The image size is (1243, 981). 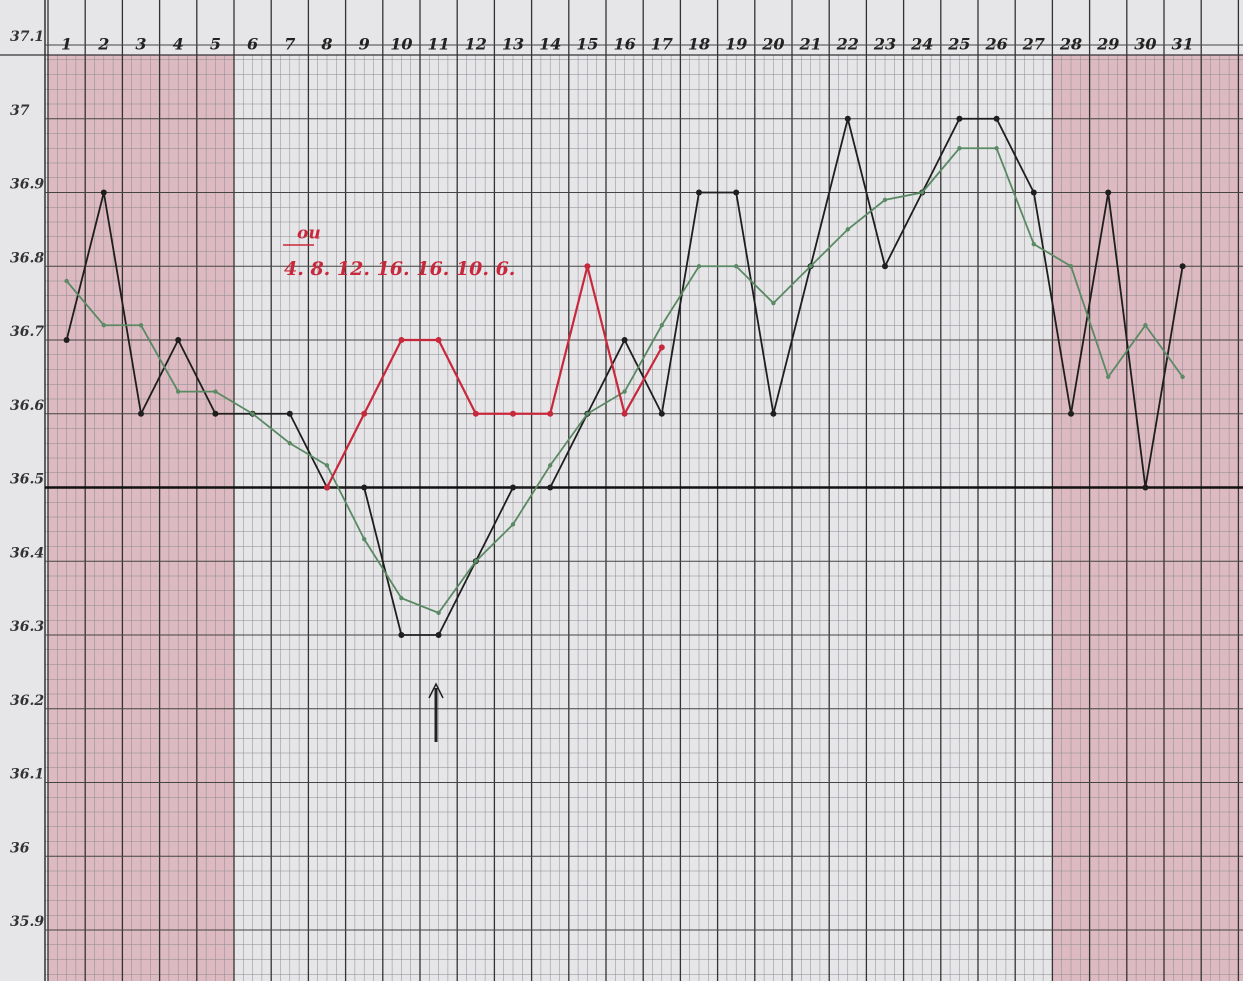 What do you see at coordinates (476, 44) in the screenshot?
I see `x-tick-label: 12` at bounding box center [476, 44].